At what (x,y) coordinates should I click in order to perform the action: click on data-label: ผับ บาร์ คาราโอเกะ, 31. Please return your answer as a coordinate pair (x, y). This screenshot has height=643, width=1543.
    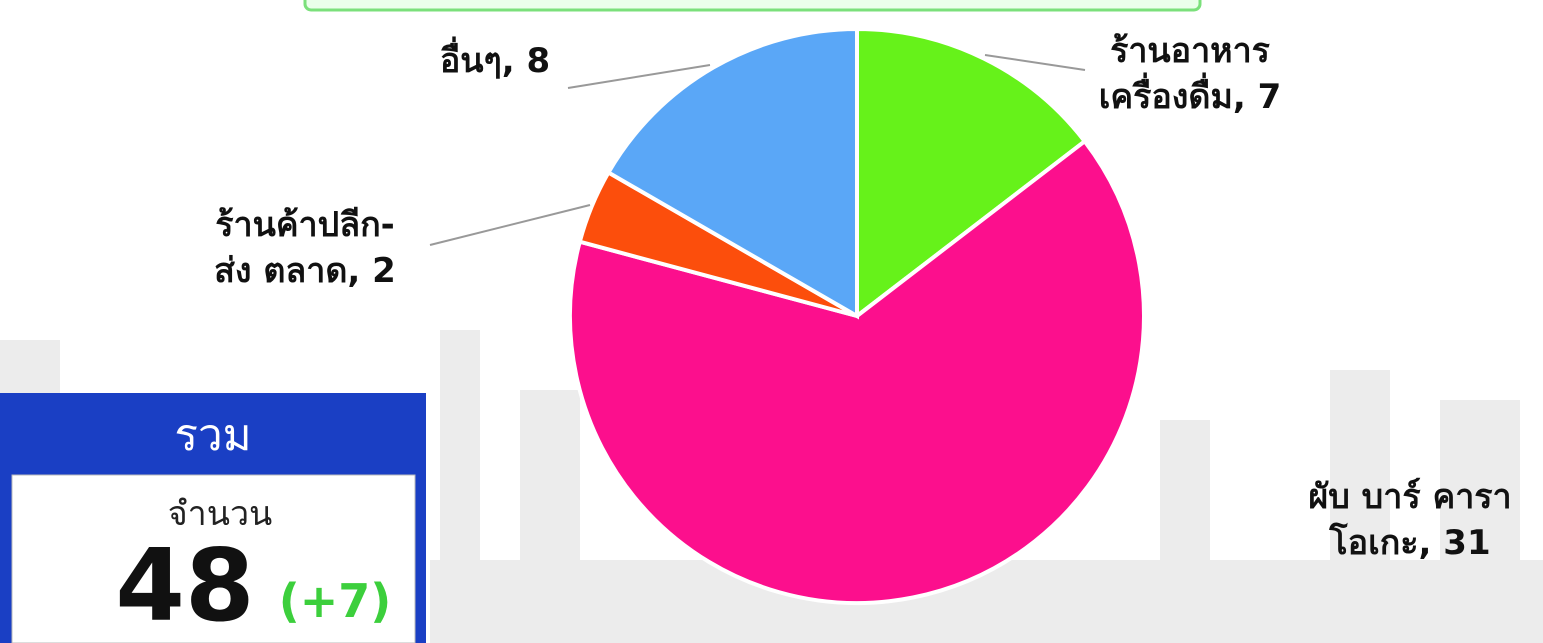
    Looking at the image, I should click on (1409, 520).